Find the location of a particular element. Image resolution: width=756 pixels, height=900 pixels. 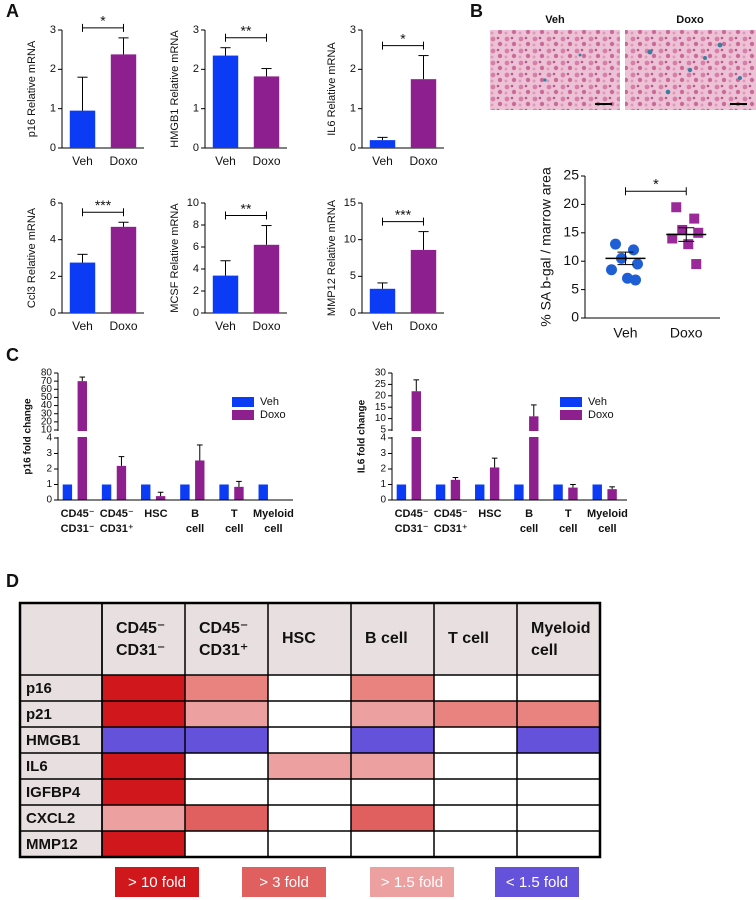

panel-label: B is located at coordinates (476, 11).